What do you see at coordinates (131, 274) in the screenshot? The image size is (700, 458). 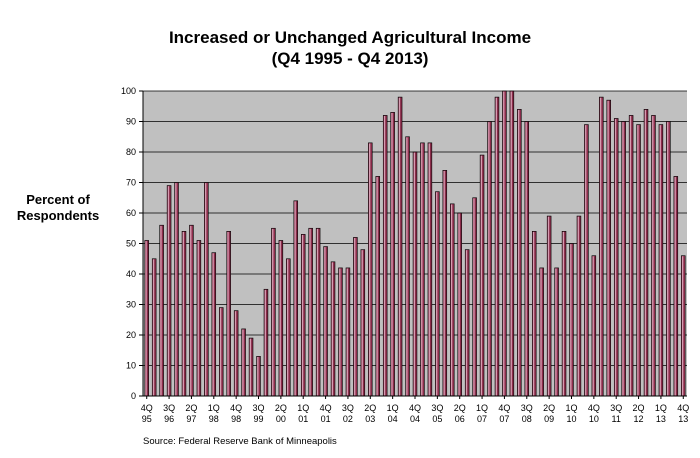 I see `y-tick-label: 40` at bounding box center [131, 274].